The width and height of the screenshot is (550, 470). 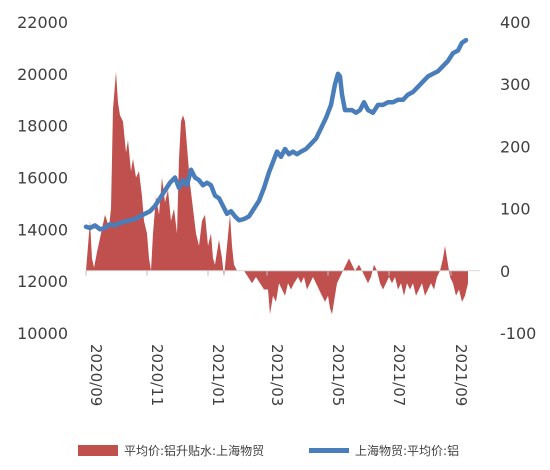 What do you see at coordinates (42, 126) in the screenshot?
I see `left-axis-tick-label: 18000` at bounding box center [42, 126].